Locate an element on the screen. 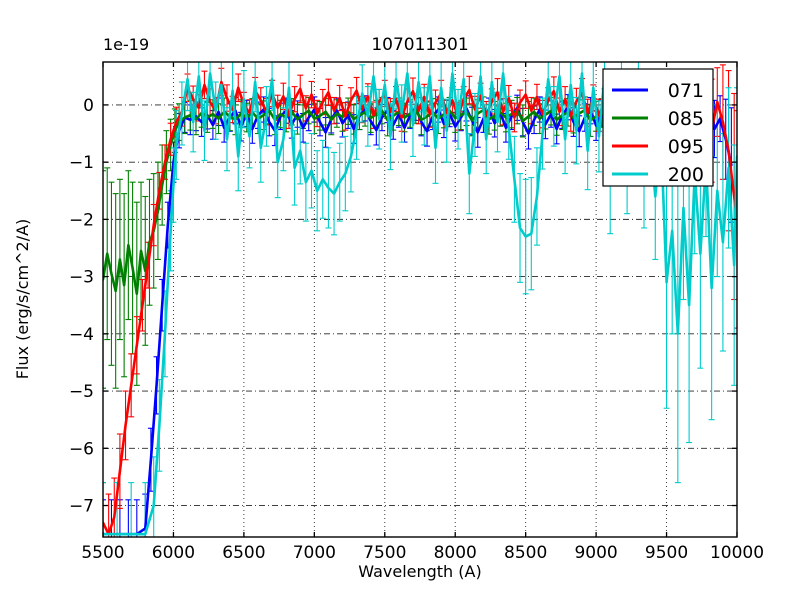 The height and width of the screenshot is (600, 800). page-title: 107011301 is located at coordinates (419, 45).